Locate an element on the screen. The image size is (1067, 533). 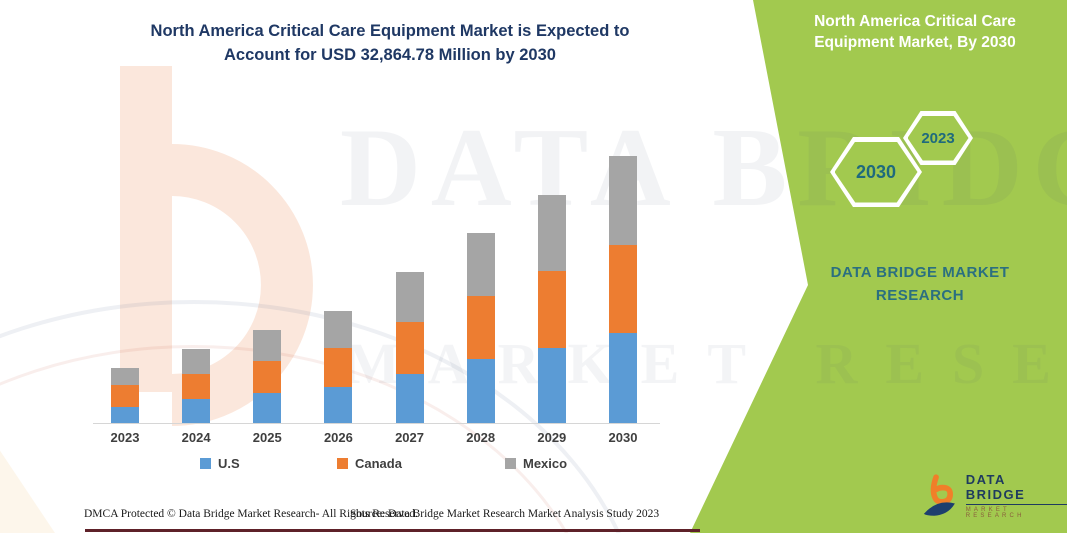
bar-segment-canada-2024 is located at coordinates (196, 386).